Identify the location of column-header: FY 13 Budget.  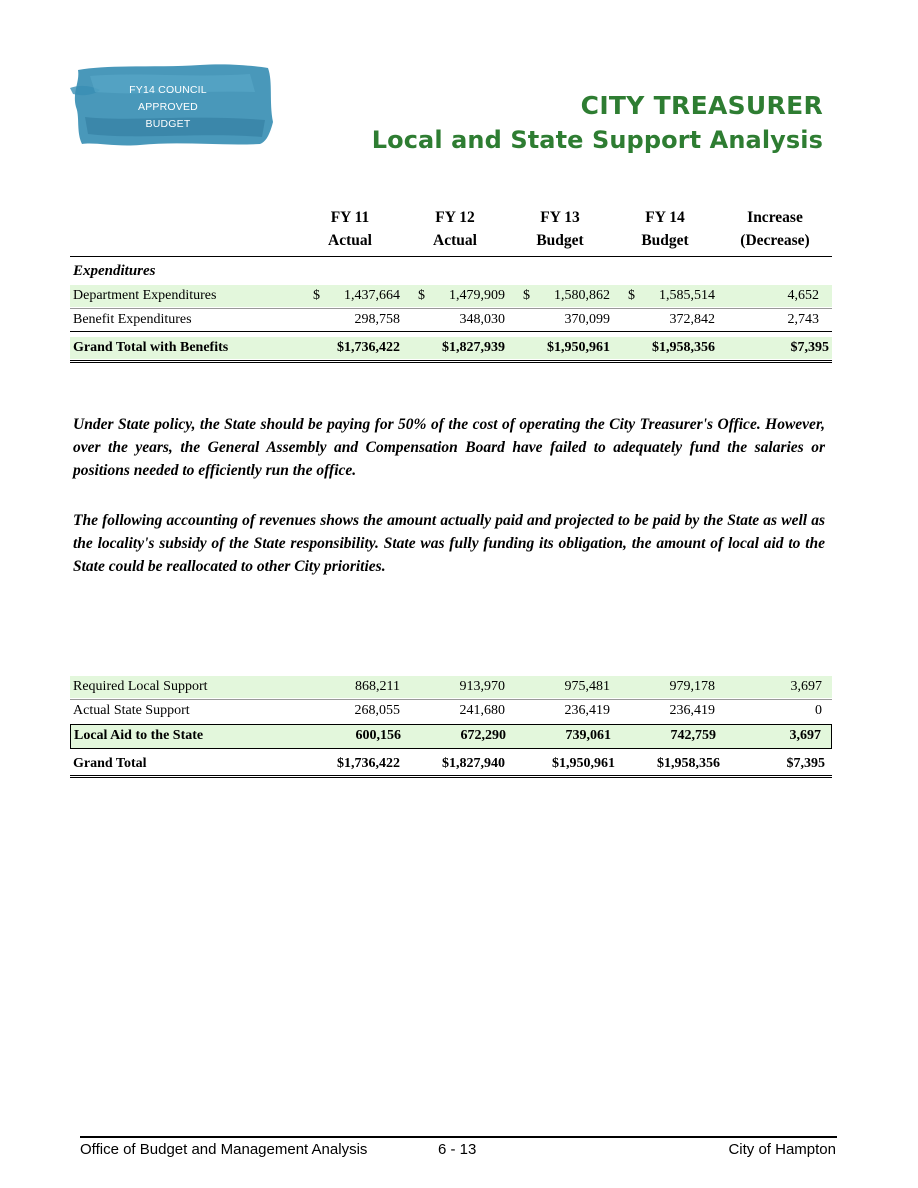
(560, 230).